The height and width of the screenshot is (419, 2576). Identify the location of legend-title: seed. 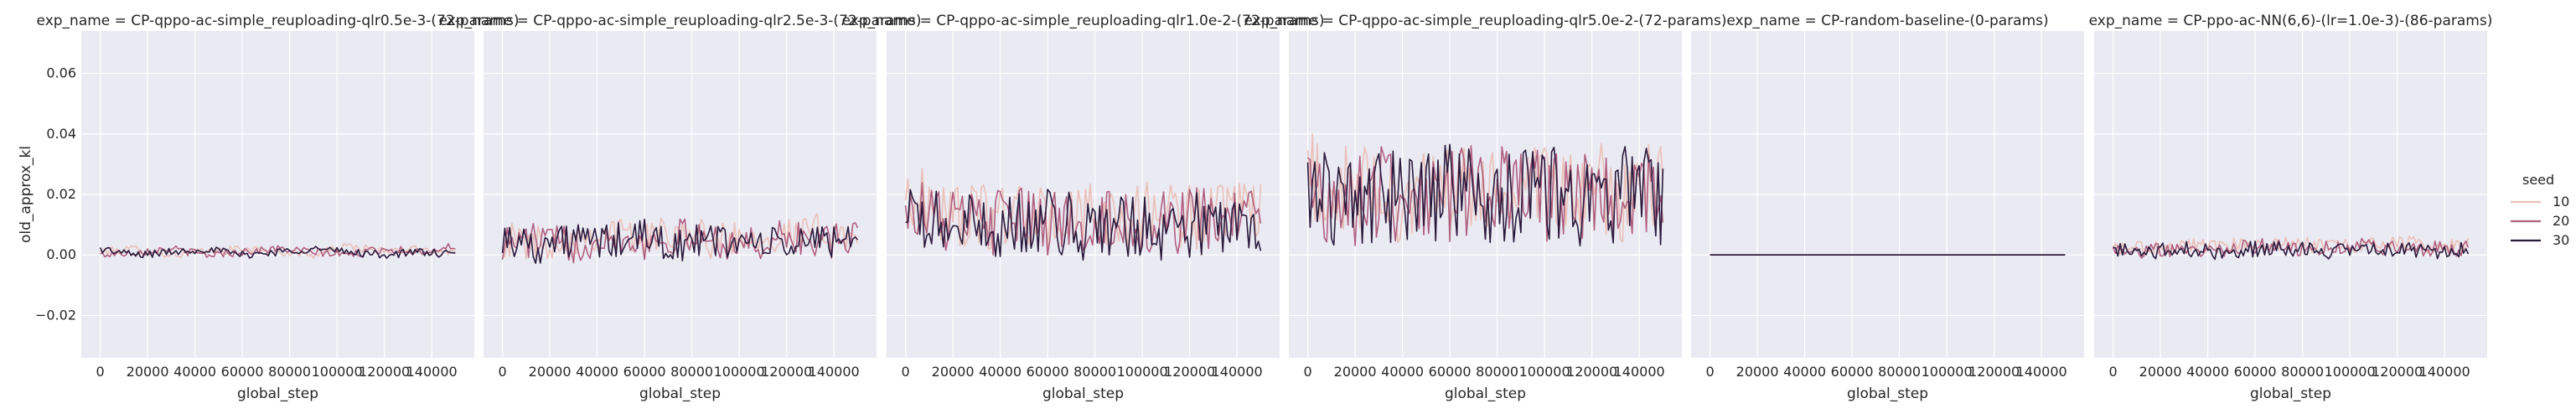
(2538, 180).